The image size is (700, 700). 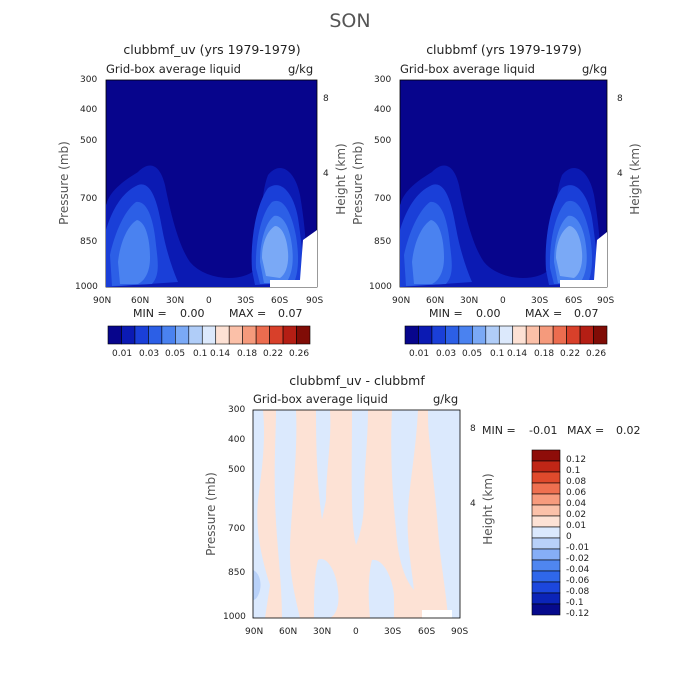 What do you see at coordinates (175, 354) in the screenshot?
I see `colorbar-label: 0.05` at bounding box center [175, 354].